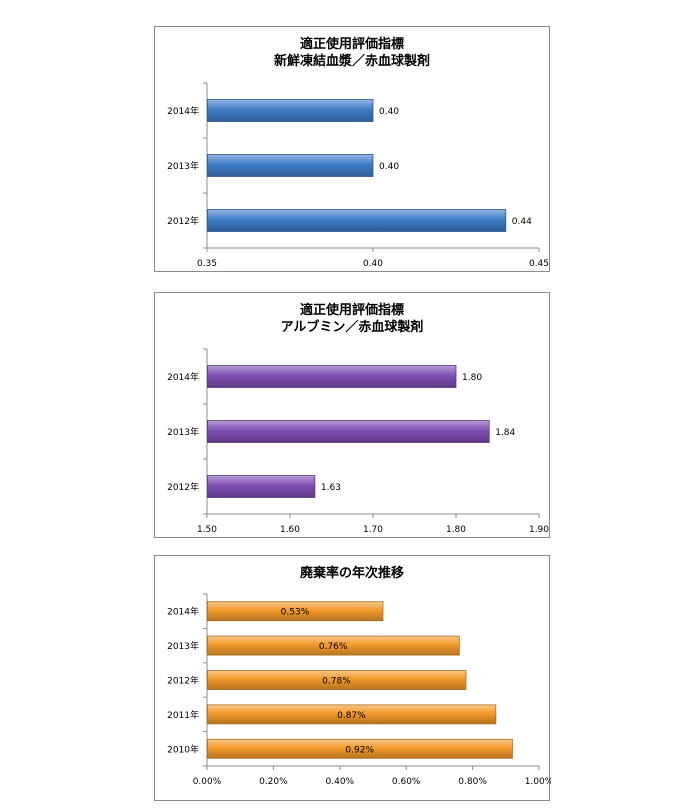  I want to click on chart-subtitle: アルブミン／赤血球製剤, so click(352, 327).